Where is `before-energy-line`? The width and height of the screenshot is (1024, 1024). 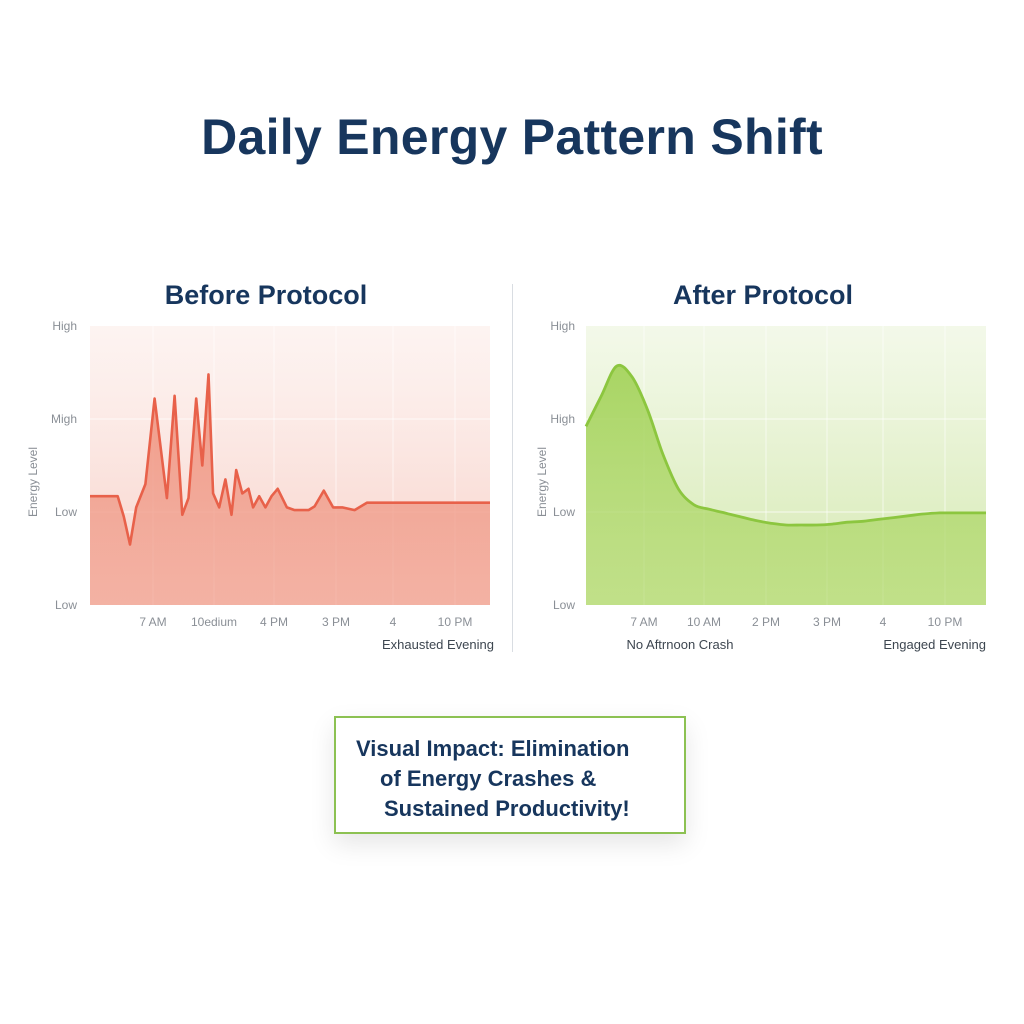
before-energy-line is located at coordinates (290, 459).